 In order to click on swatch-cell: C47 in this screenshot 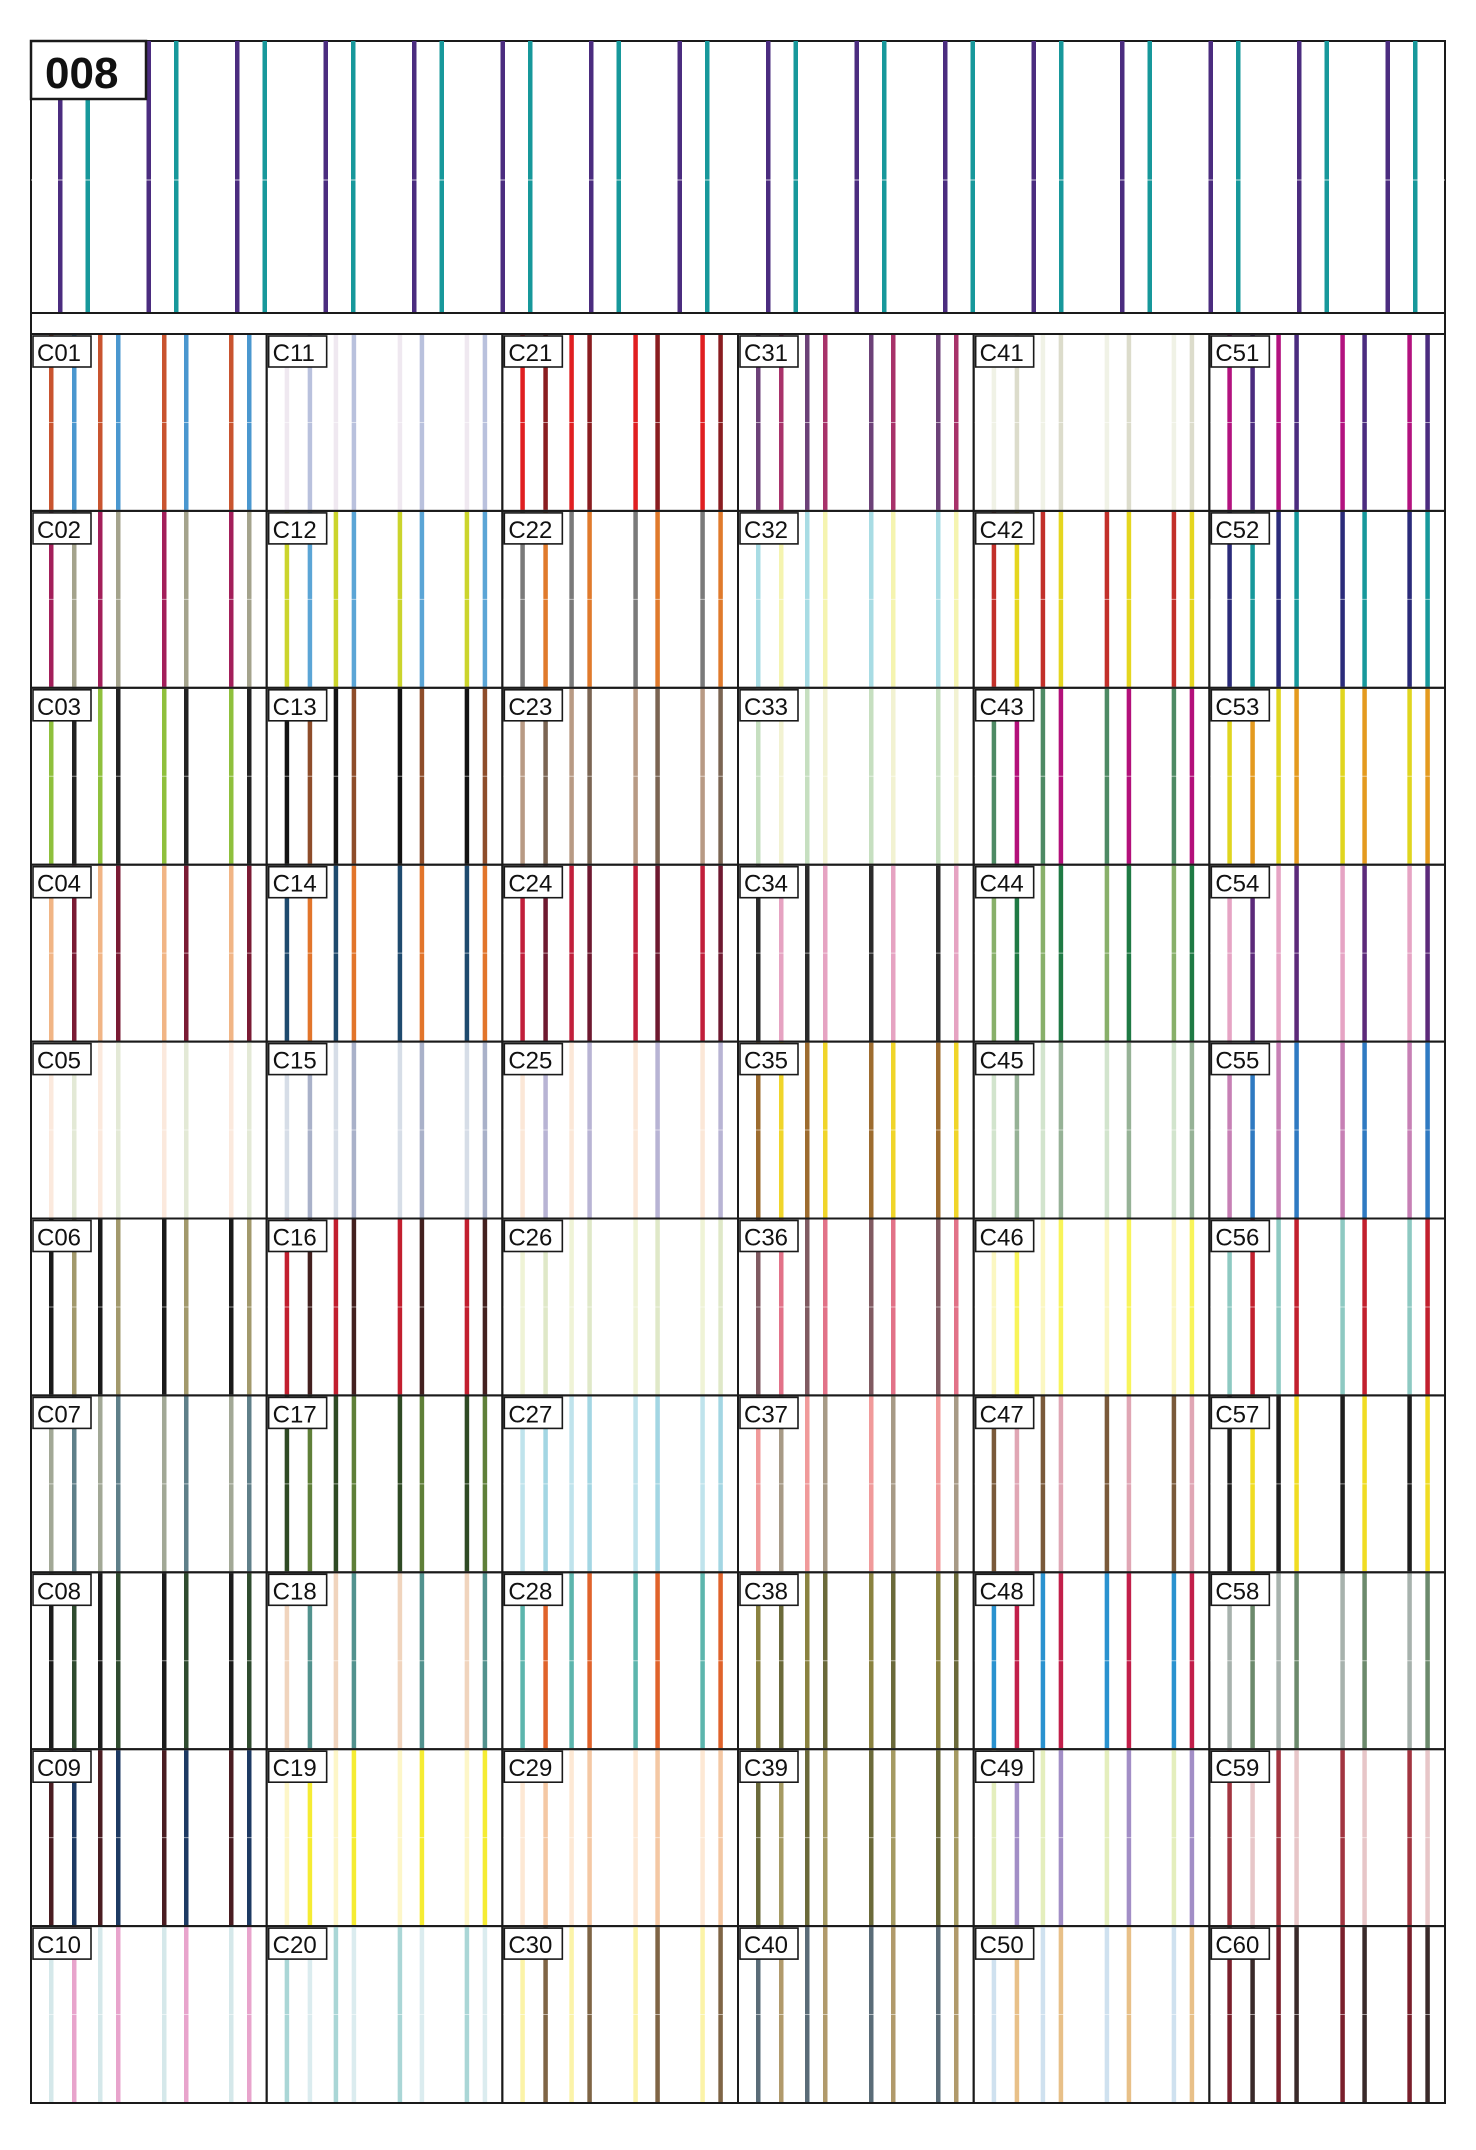, I will do `click(1091, 1484)`.